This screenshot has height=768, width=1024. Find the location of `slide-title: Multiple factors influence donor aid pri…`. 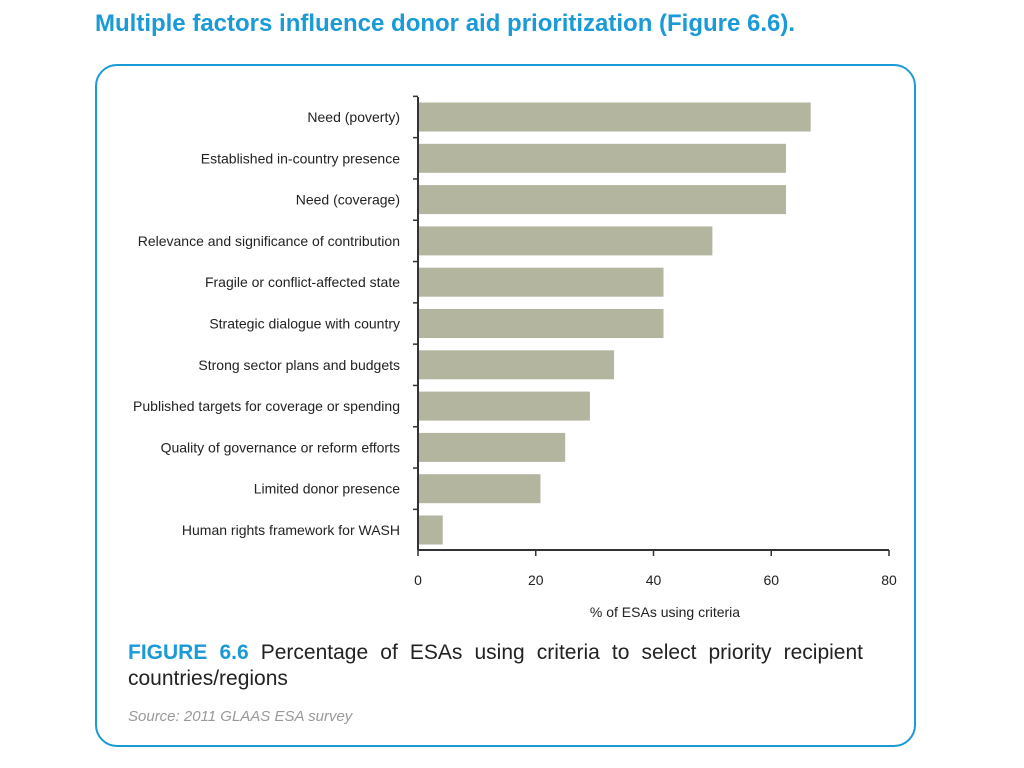

slide-title: Multiple factors influence donor aid pri… is located at coordinates (445, 23).